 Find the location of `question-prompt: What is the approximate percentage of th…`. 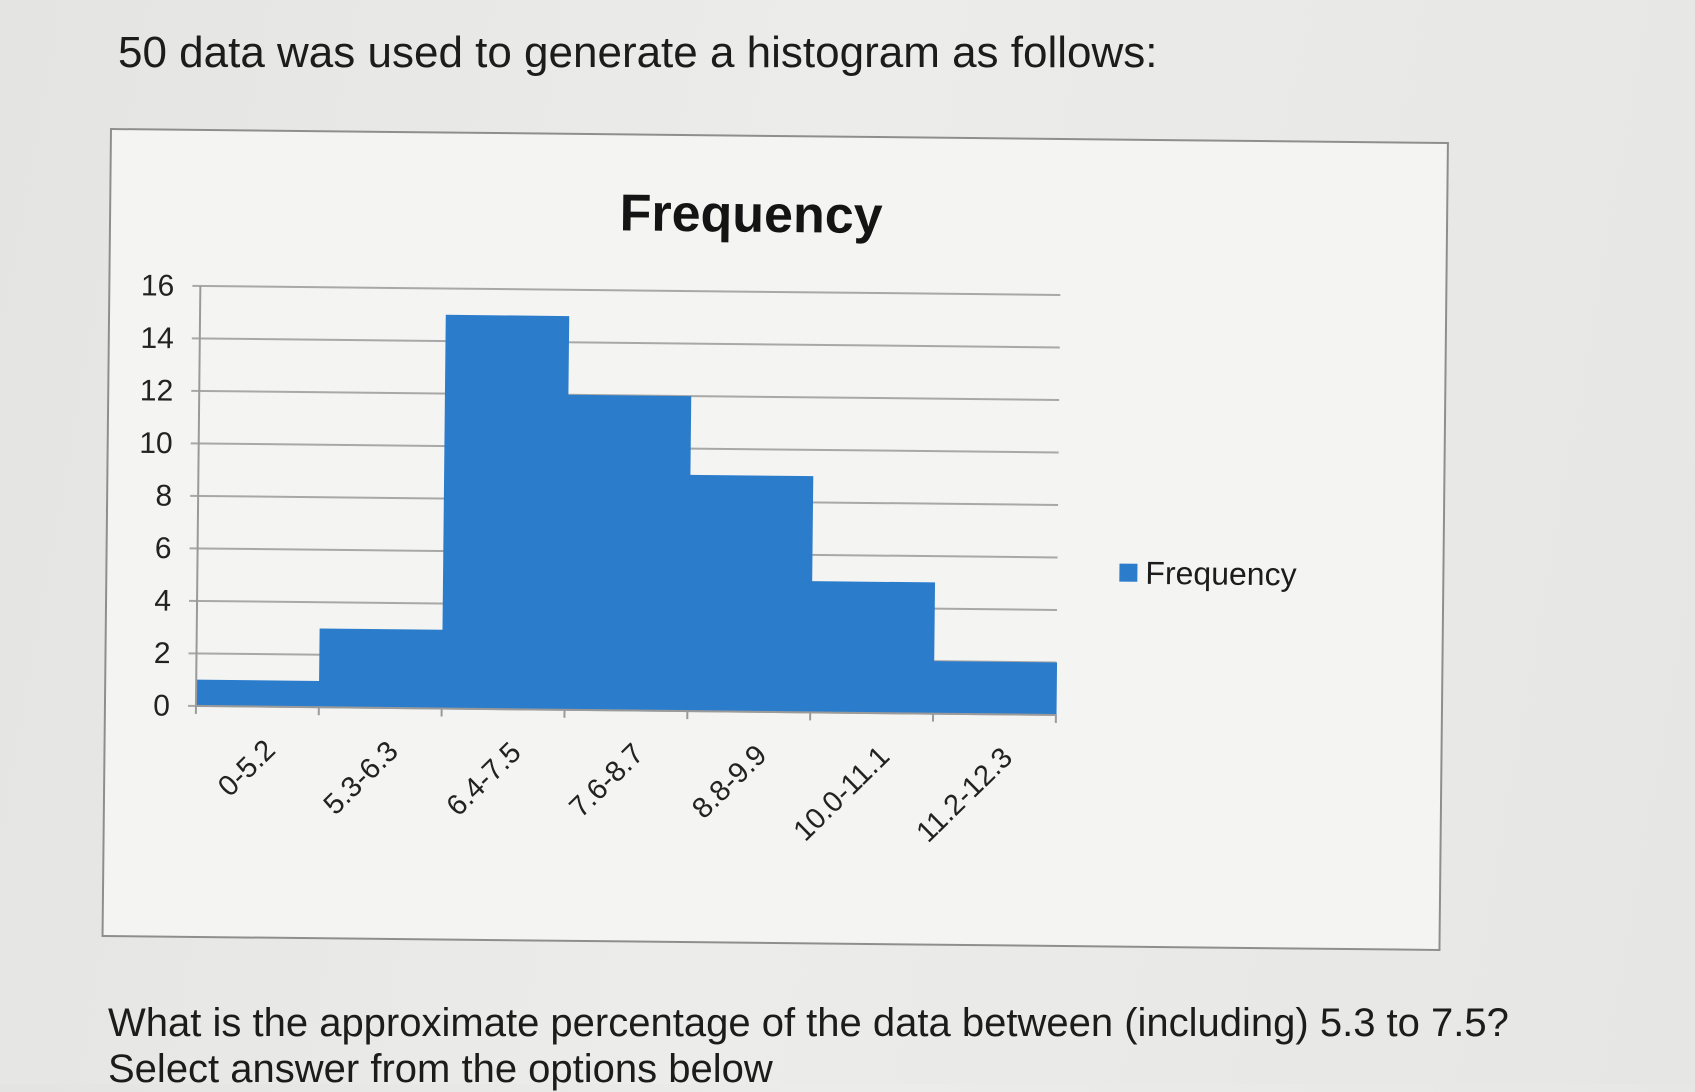

question-prompt: What is the approximate percentage of th… is located at coordinates (808, 1046).